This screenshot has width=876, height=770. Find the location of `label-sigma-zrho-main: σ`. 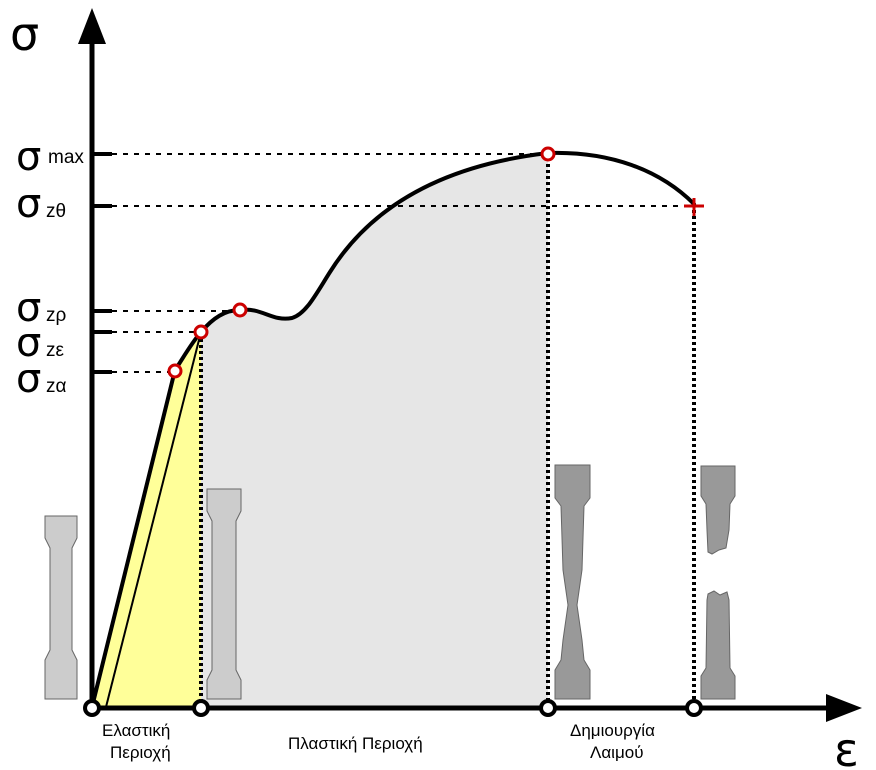

label-sigma-zrho-main: σ is located at coordinates (28, 308).